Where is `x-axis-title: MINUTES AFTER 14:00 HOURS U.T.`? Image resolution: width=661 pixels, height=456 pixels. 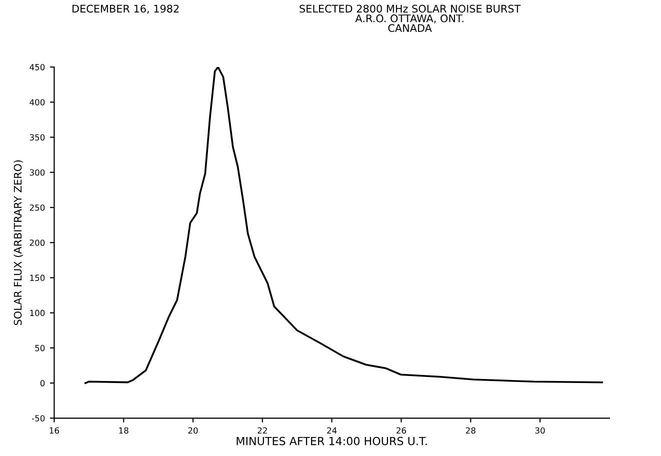
x-axis-title: MINUTES AFTER 14:00 HOURS U.T. is located at coordinates (331, 441).